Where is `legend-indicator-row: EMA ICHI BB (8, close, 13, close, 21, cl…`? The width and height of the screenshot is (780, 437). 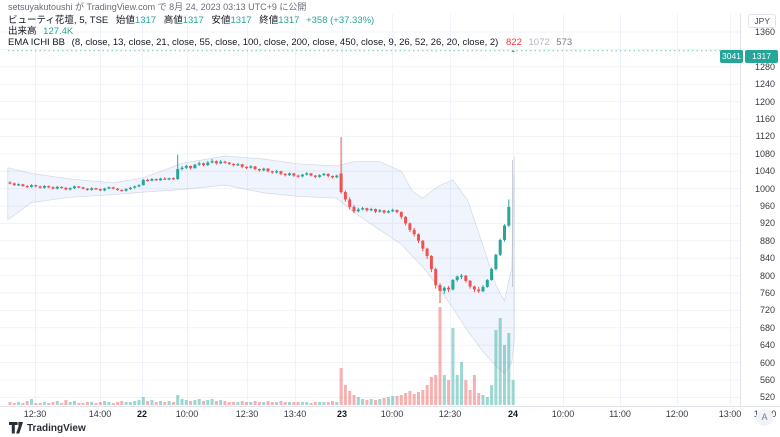
legend-indicator-row: EMA ICHI BB (8, close, 13, close, 21, cl… is located at coordinates (290, 43).